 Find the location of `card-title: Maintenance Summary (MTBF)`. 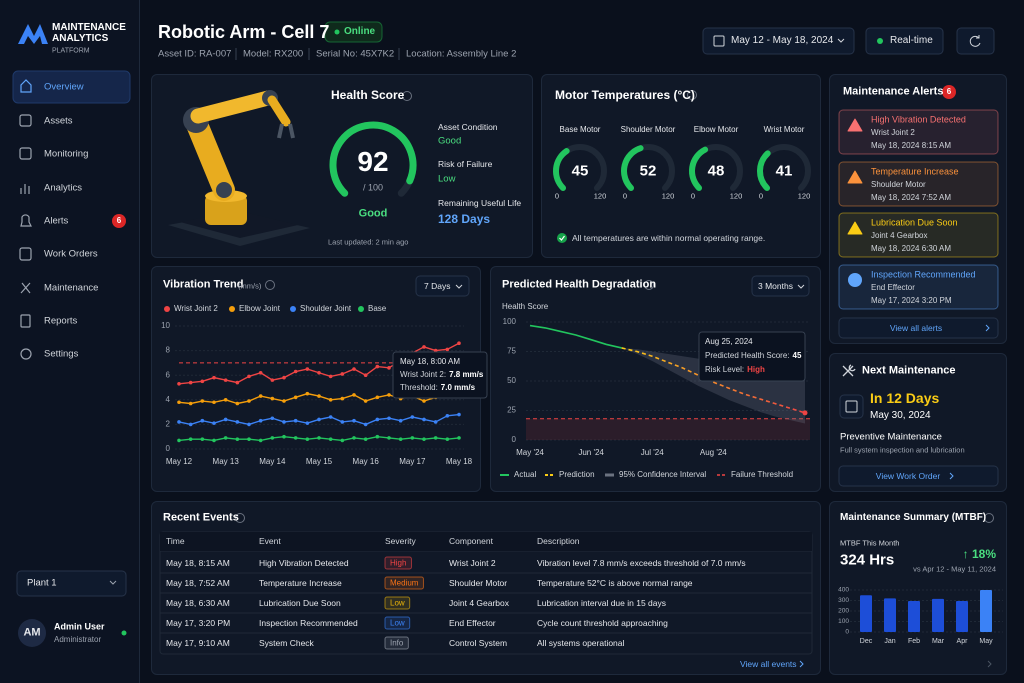

card-title: Maintenance Summary (MTBF) is located at coordinates (913, 517).